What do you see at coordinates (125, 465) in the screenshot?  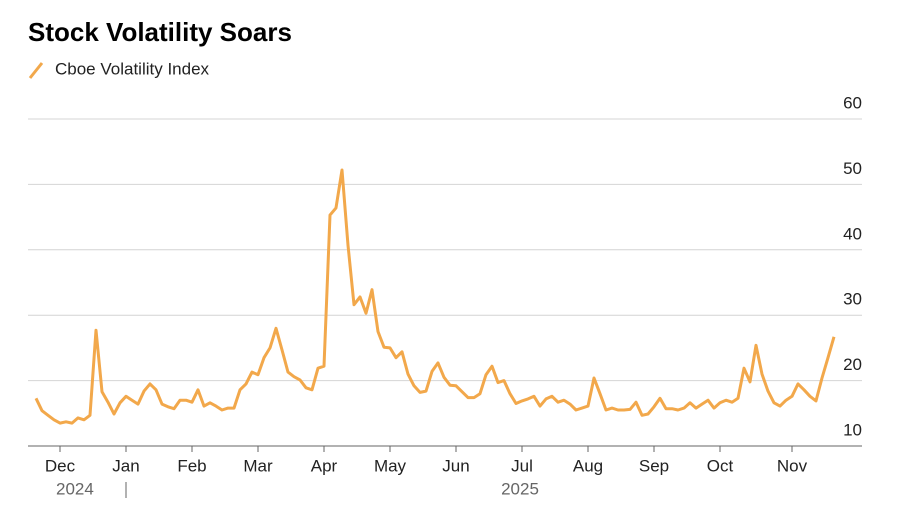 I see `x-tick-label: Jan` at bounding box center [125, 465].